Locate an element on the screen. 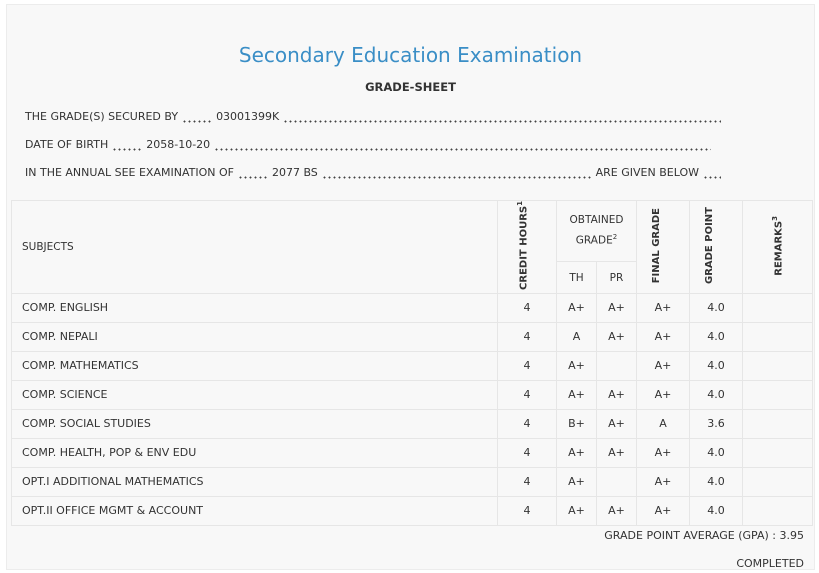 The height and width of the screenshot is (573, 819). grade-row: COMP. ENGLISH 4 A+ A+ A+ 4.0 is located at coordinates (412, 307).